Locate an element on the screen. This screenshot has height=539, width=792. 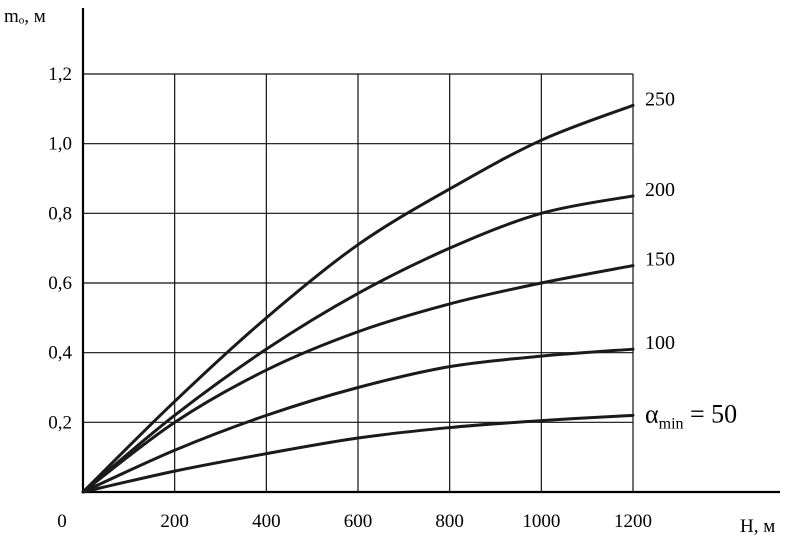
series-label: 100 is located at coordinates (660, 343).